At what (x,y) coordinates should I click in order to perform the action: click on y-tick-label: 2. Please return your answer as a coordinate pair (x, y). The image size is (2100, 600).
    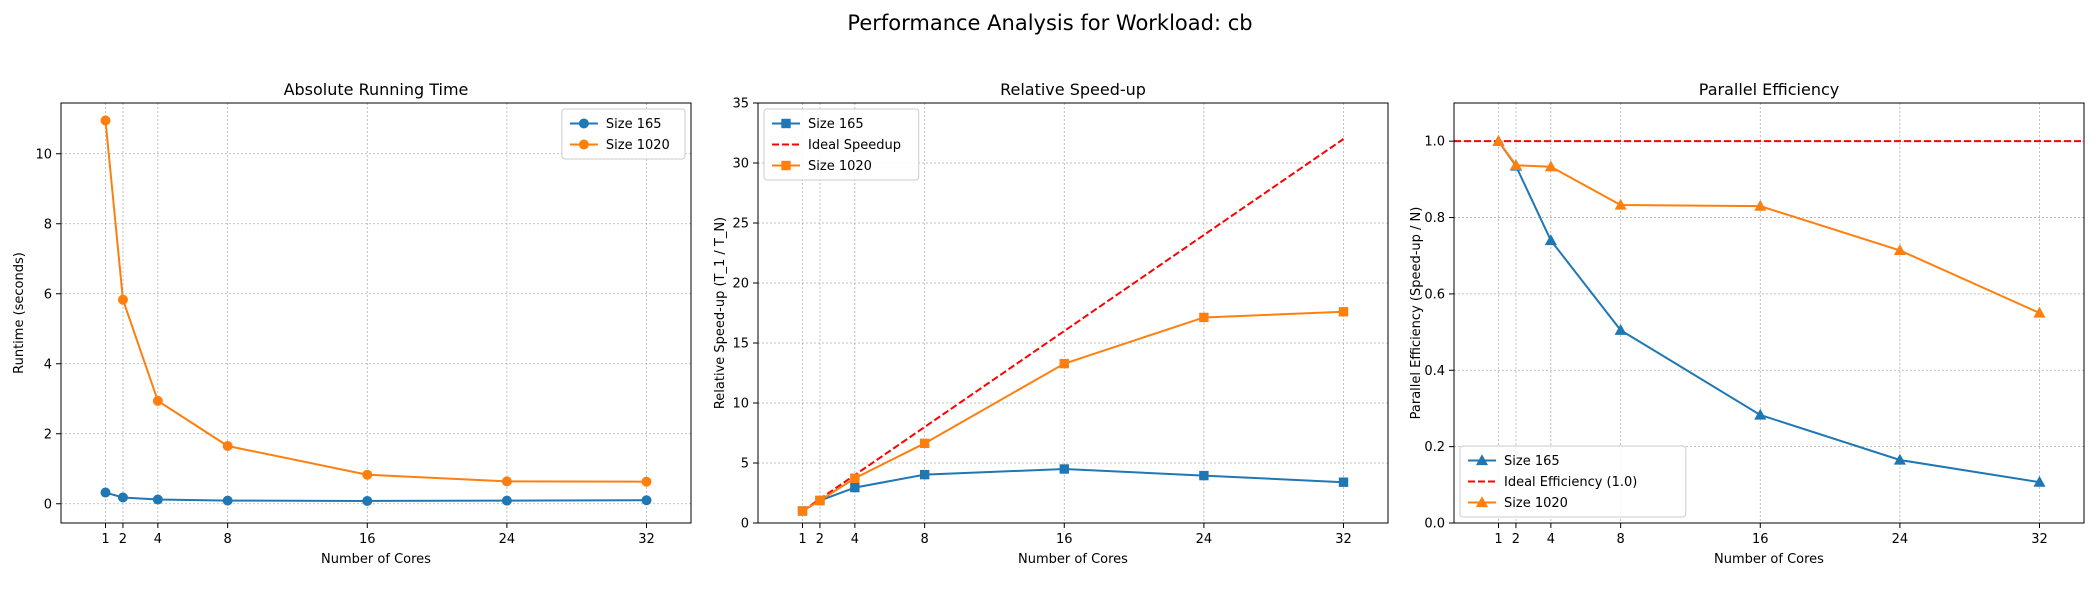
    Looking at the image, I should click on (48, 434).